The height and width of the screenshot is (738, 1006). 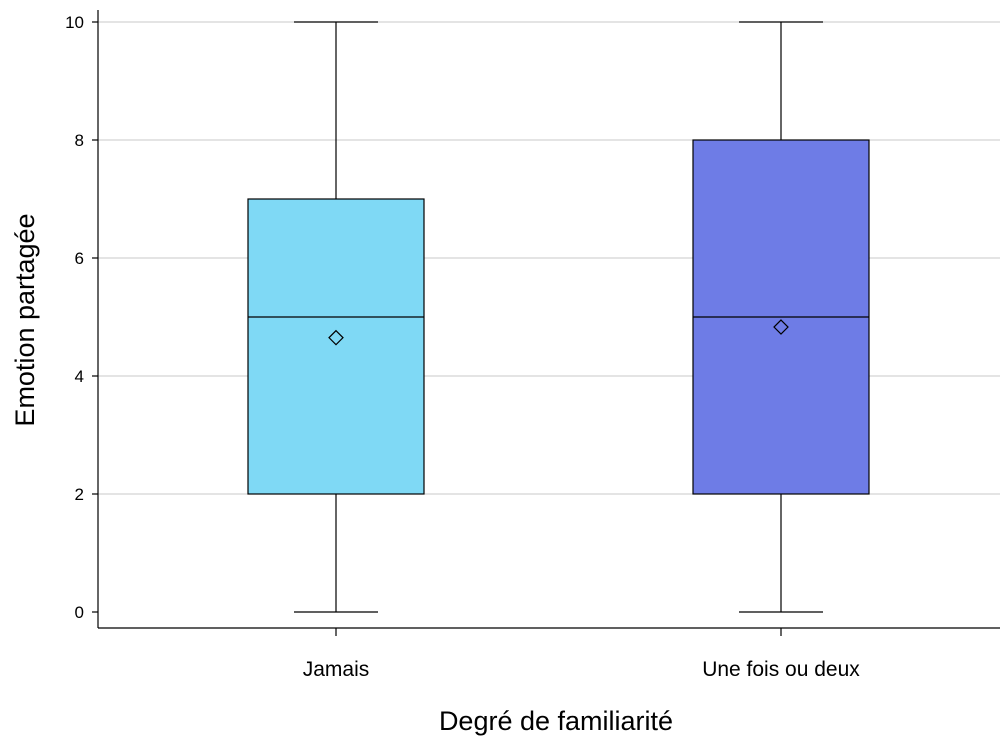 What do you see at coordinates (79, 494) in the screenshot?
I see `y-tick-label-2: 2` at bounding box center [79, 494].